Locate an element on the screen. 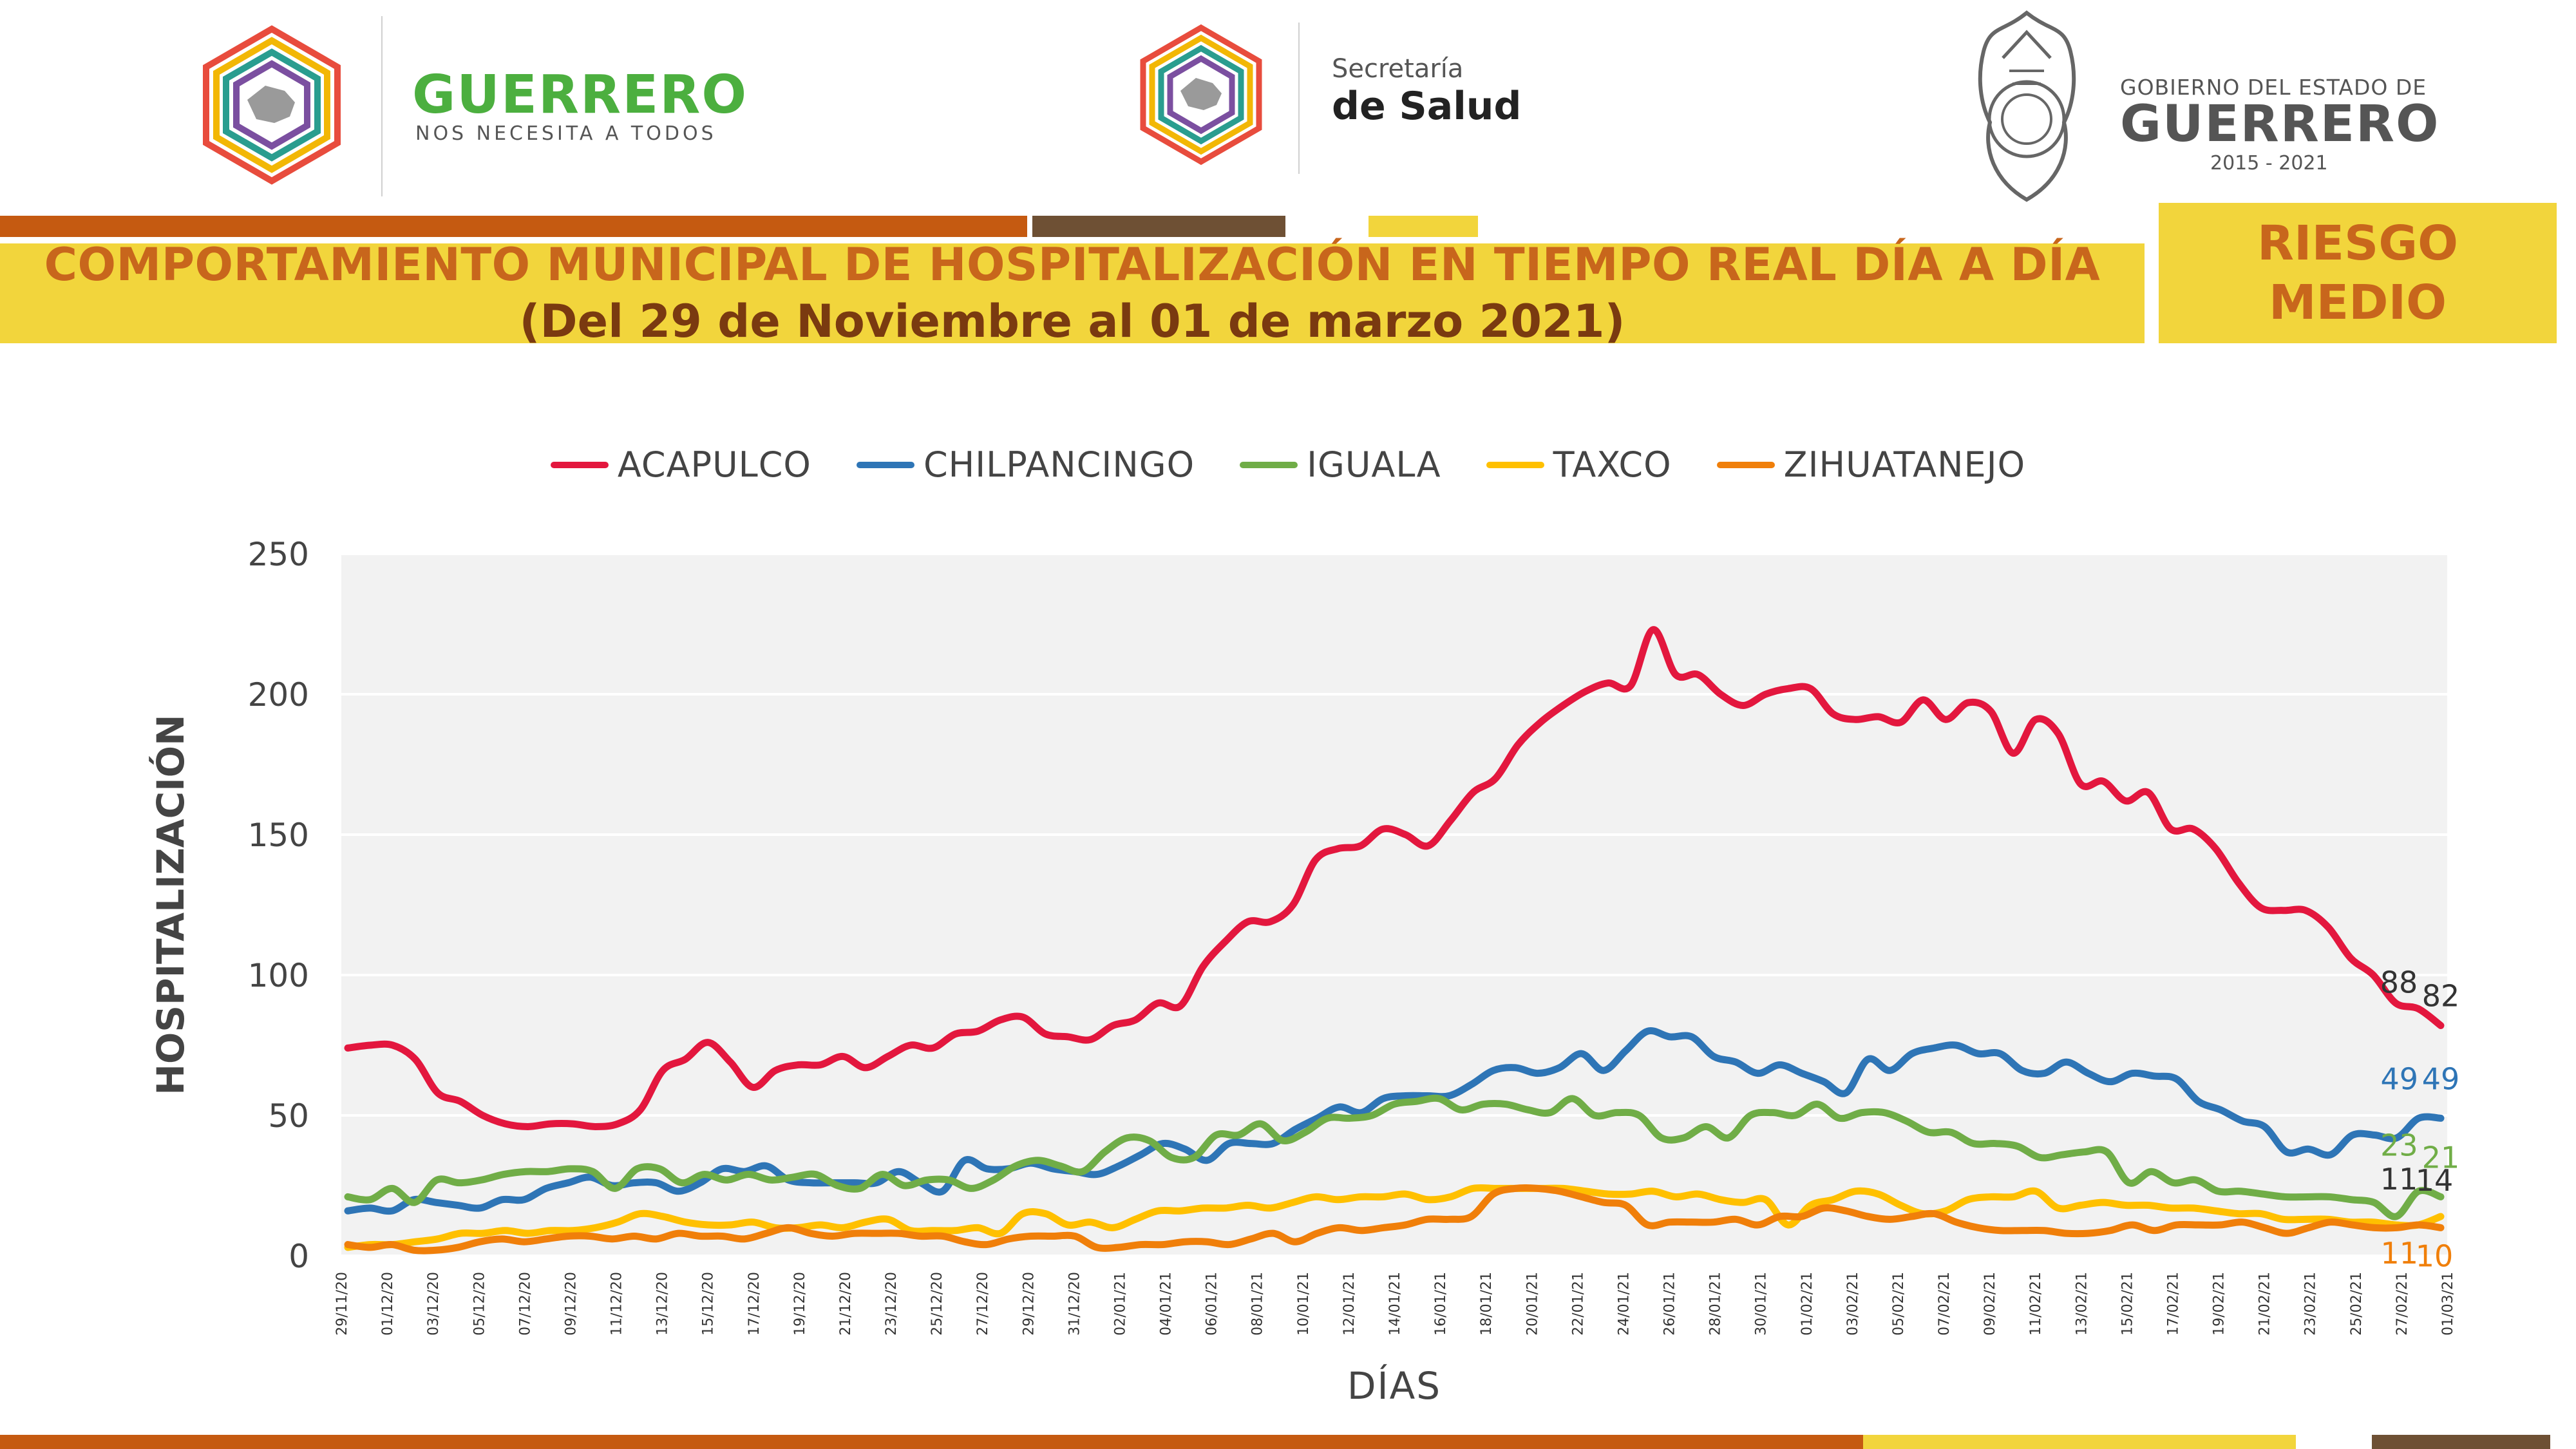  salud-line1: Secretaría is located at coordinates (1398, 69).